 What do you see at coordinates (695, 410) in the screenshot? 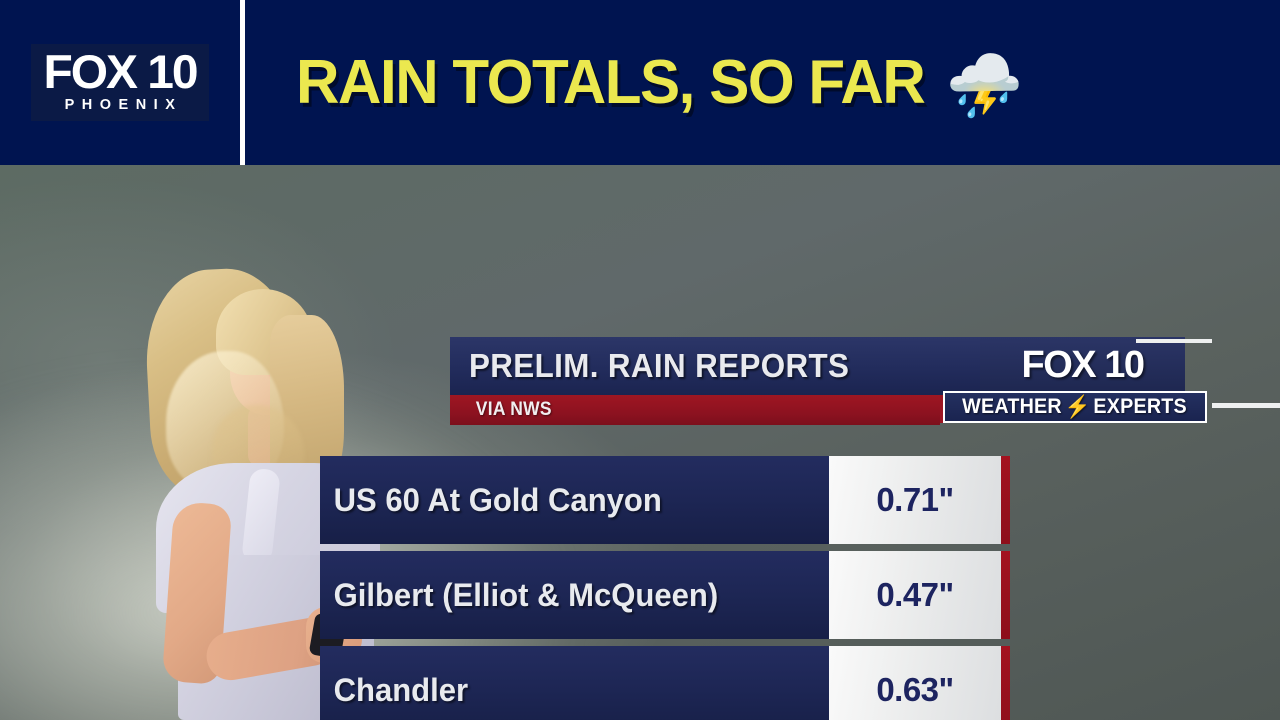
I see `graphic-source-bar: VIA NWS` at bounding box center [695, 410].